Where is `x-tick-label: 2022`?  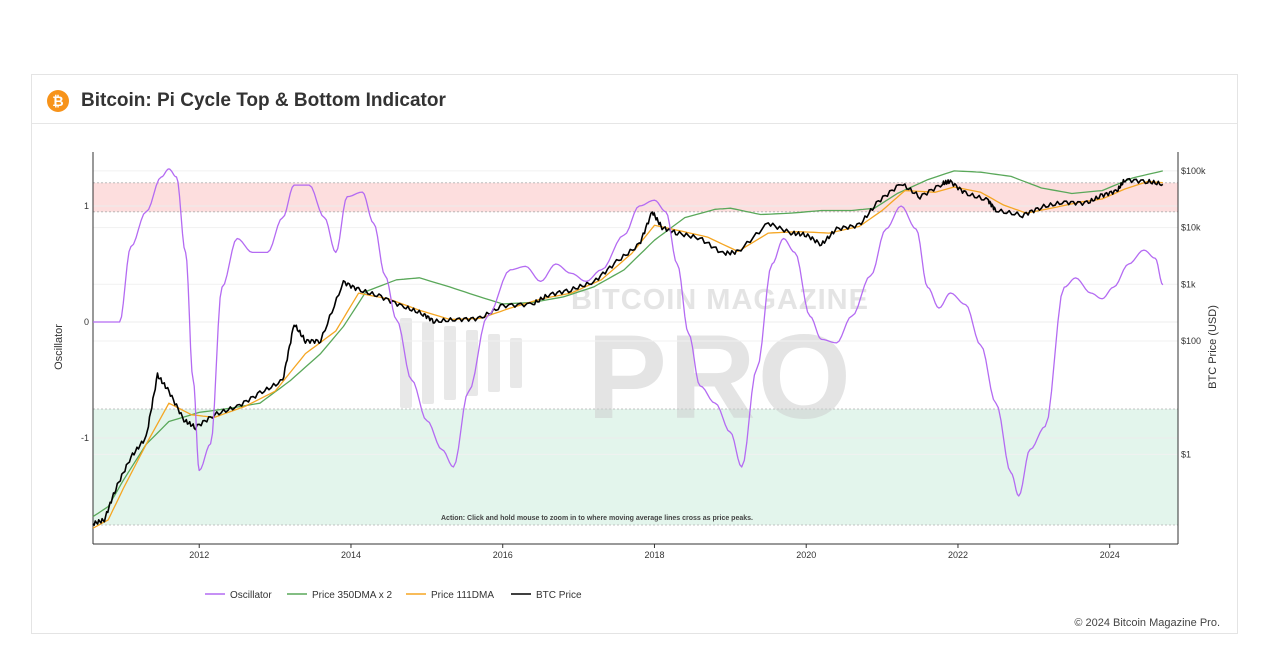 x-tick-label: 2022 is located at coordinates (958, 555).